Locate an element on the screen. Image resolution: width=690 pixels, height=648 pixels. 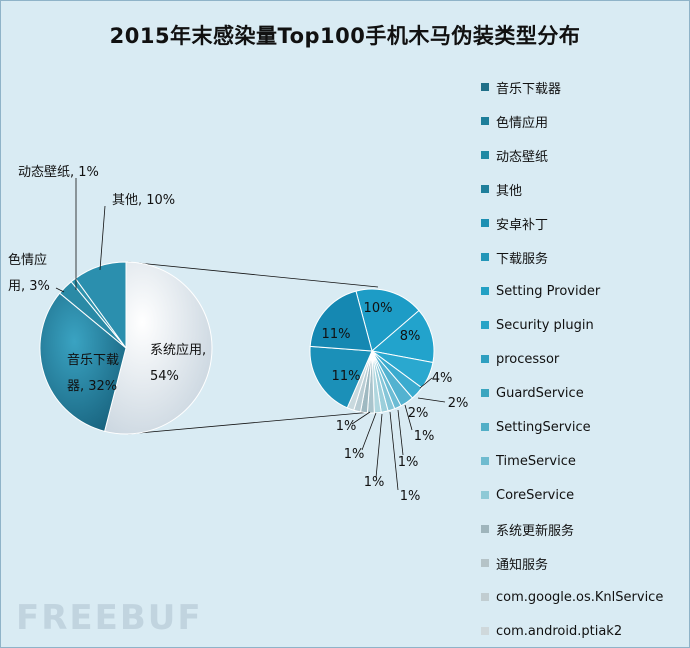
legend-item-音乐下载器: 音乐下载器 is located at coordinates (583, 87).